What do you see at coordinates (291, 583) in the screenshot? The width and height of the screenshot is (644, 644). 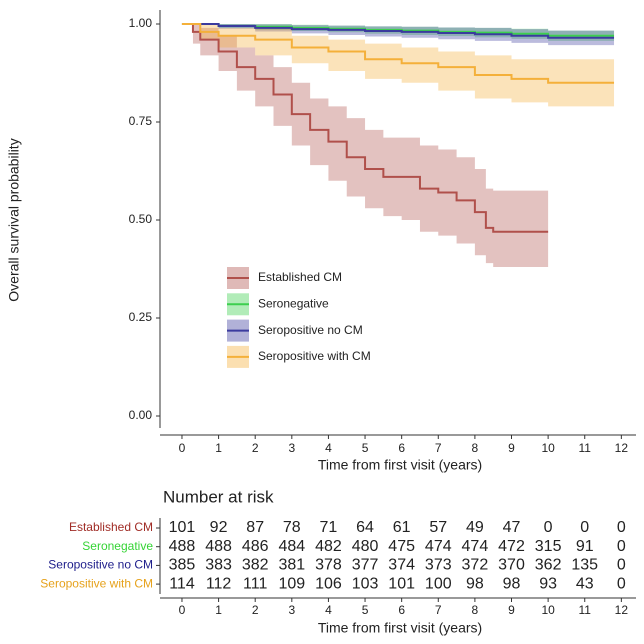 I see `risk-count: 109` at bounding box center [291, 583].